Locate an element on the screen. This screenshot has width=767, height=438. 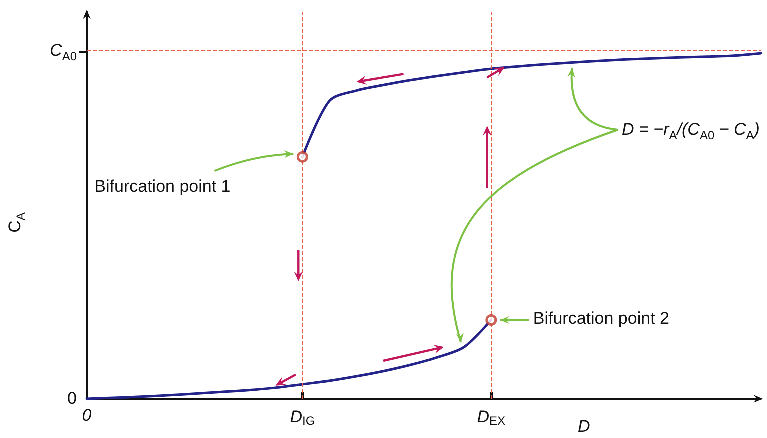
annotation: Bifurcation point 2 is located at coordinates (601, 319).